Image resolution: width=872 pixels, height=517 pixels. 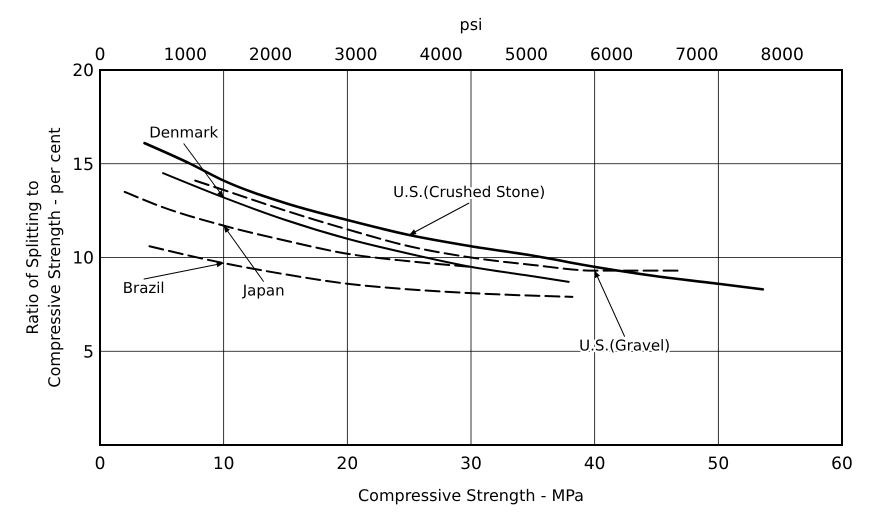 I want to click on y-tick-label: 10, so click(x=83, y=258).